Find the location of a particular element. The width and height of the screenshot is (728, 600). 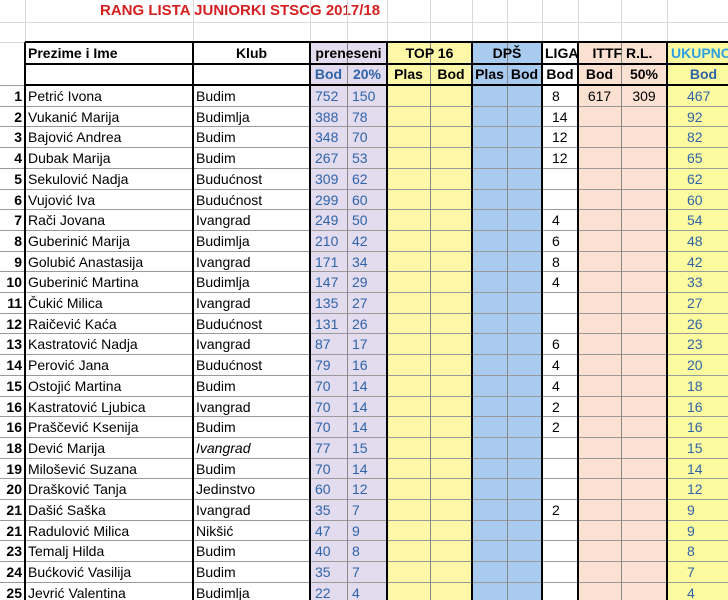

header-cell: preneseni is located at coordinates (348, 53).